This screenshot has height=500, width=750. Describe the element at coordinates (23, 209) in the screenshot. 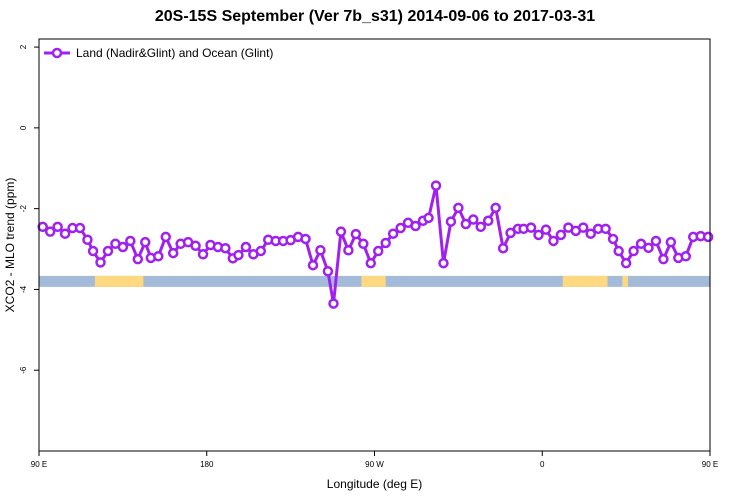

I see `y-tick-label: -2` at that location.